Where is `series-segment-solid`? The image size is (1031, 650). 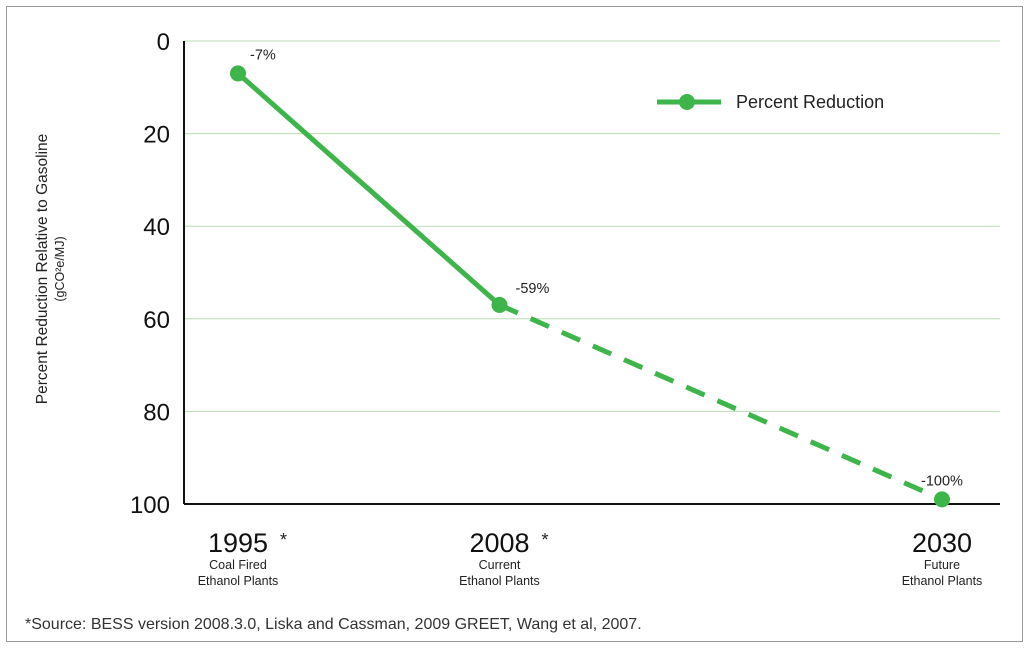
series-segment-solid is located at coordinates (369, 189).